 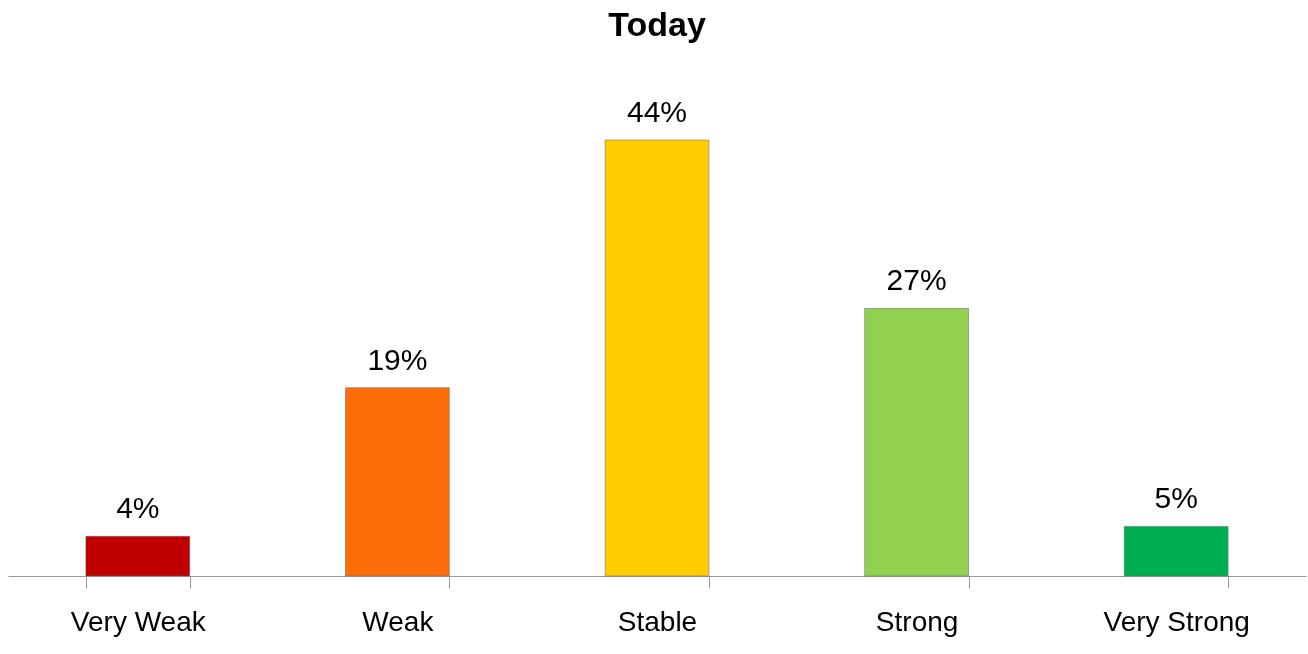 What do you see at coordinates (138, 508) in the screenshot?
I see `data-label: 4%` at bounding box center [138, 508].